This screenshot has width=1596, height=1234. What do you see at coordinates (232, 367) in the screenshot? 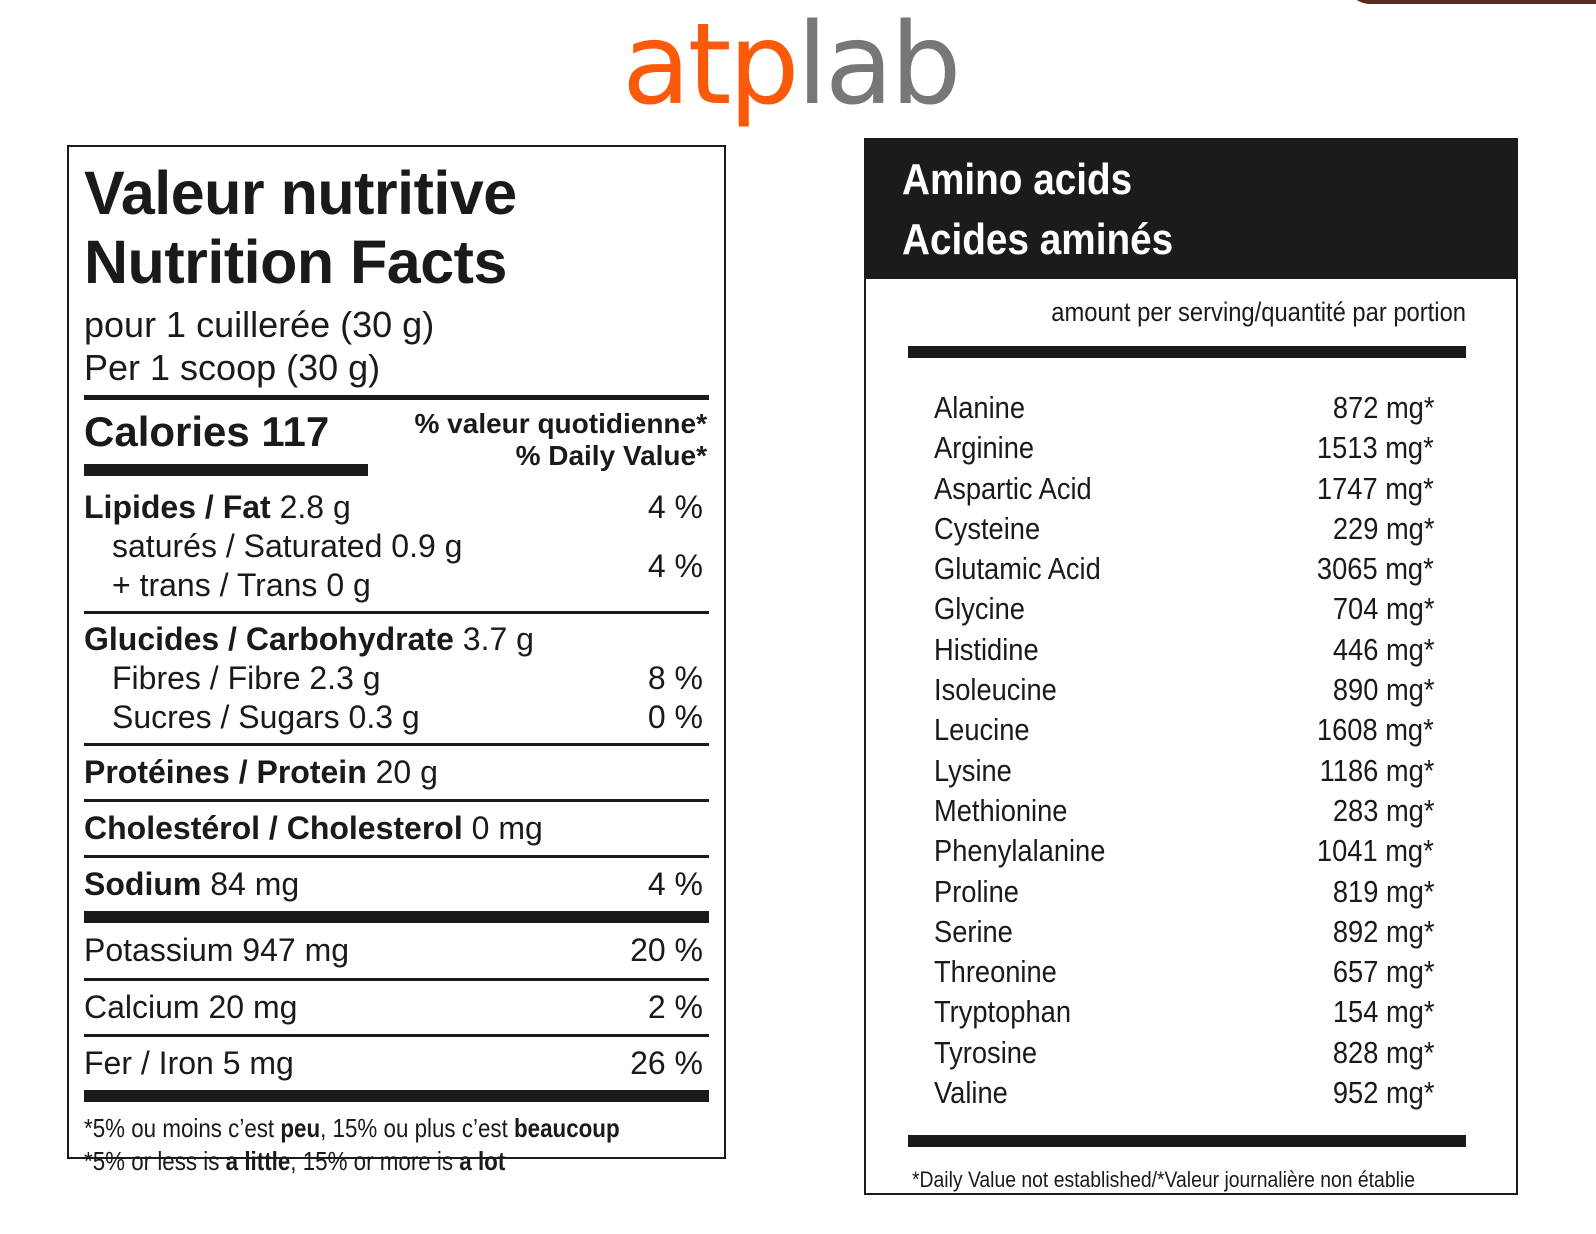
I see `serving-size-en: Per 1 scoop (30 g)` at bounding box center [232, 367].